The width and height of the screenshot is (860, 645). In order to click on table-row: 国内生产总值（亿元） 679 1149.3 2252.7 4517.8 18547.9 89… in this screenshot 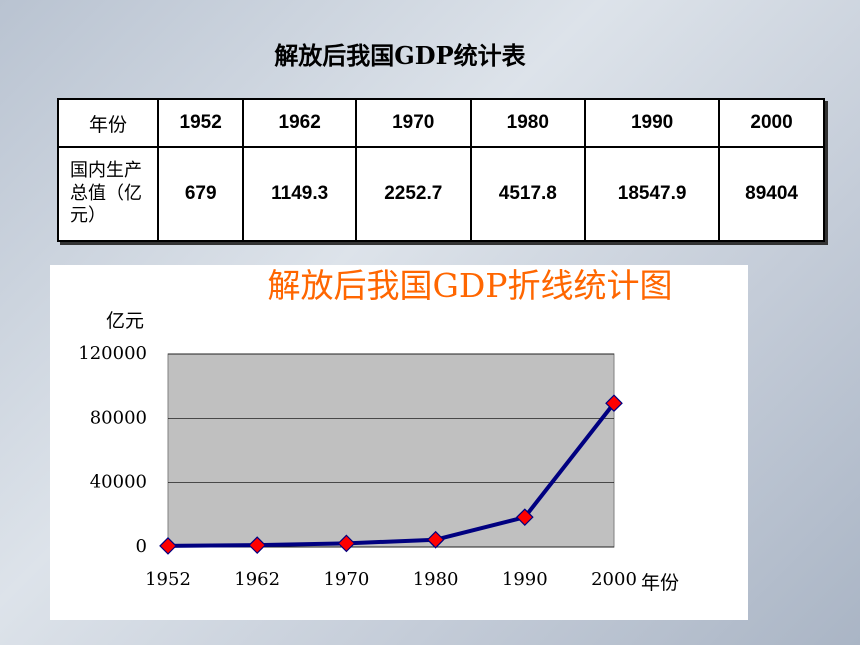, I will do `click(441, 194)`.